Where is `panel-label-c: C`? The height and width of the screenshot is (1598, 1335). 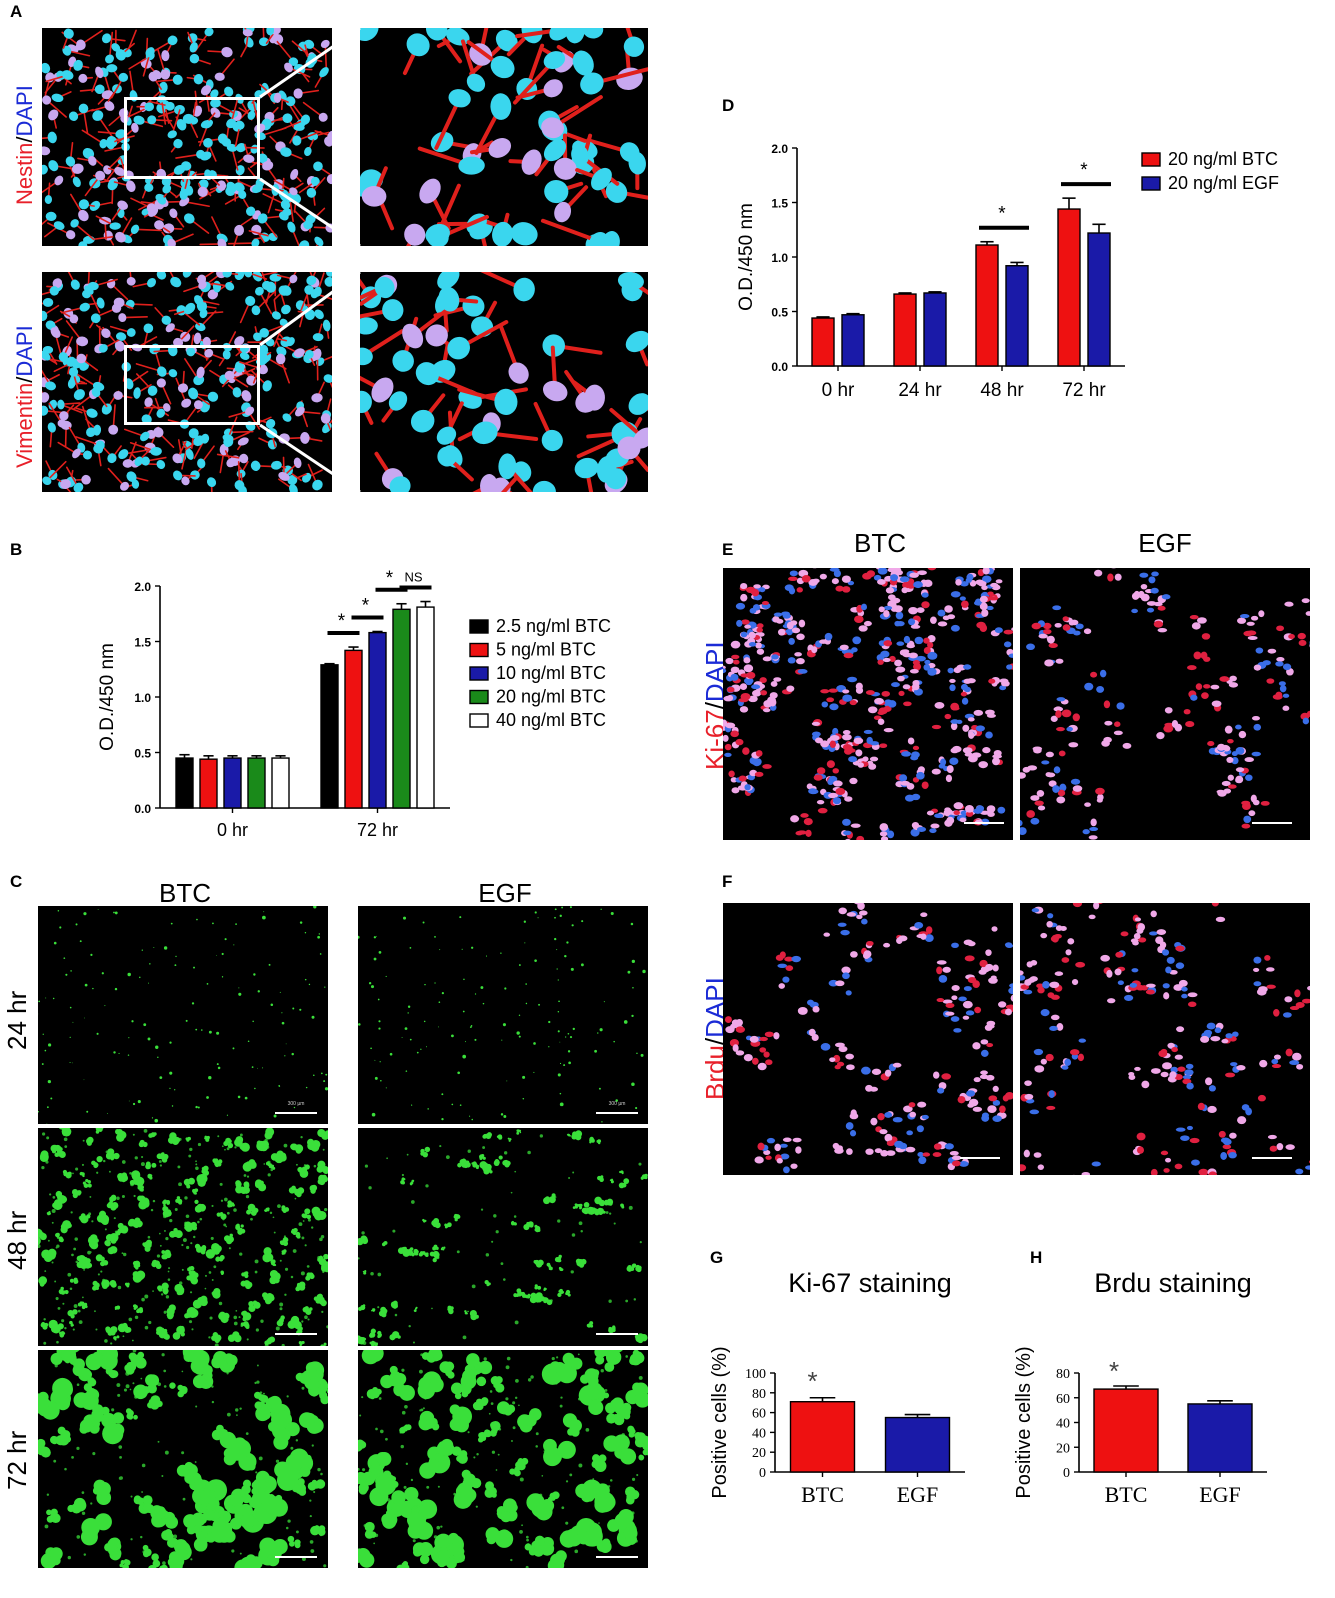
panel-label-c: C is located at coordinates (16, 881).